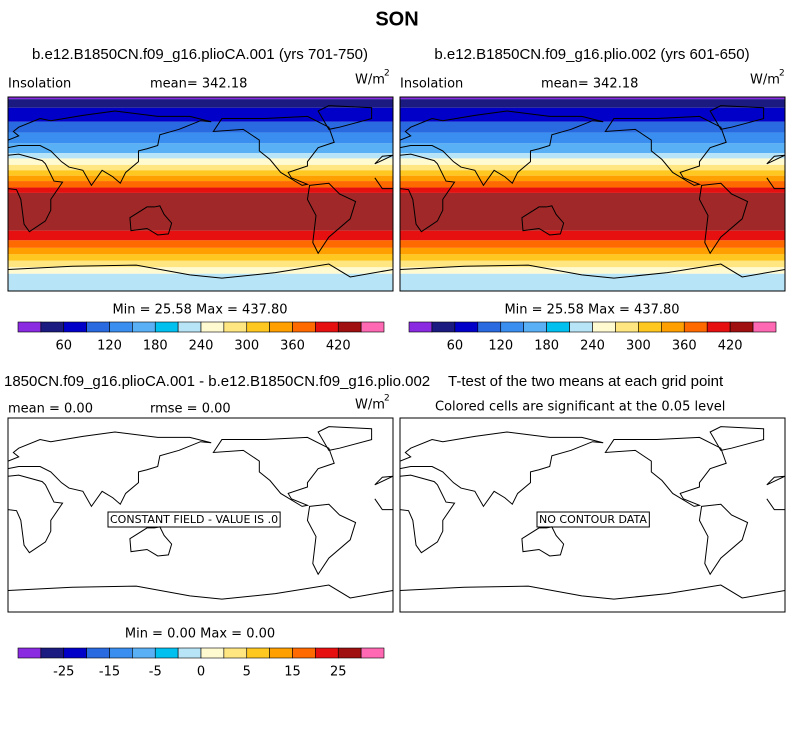 This screenshot has width=794, height=737. I want to click on panel-stats: Min = 25.58 Max = 437.80, so click(591, 310).